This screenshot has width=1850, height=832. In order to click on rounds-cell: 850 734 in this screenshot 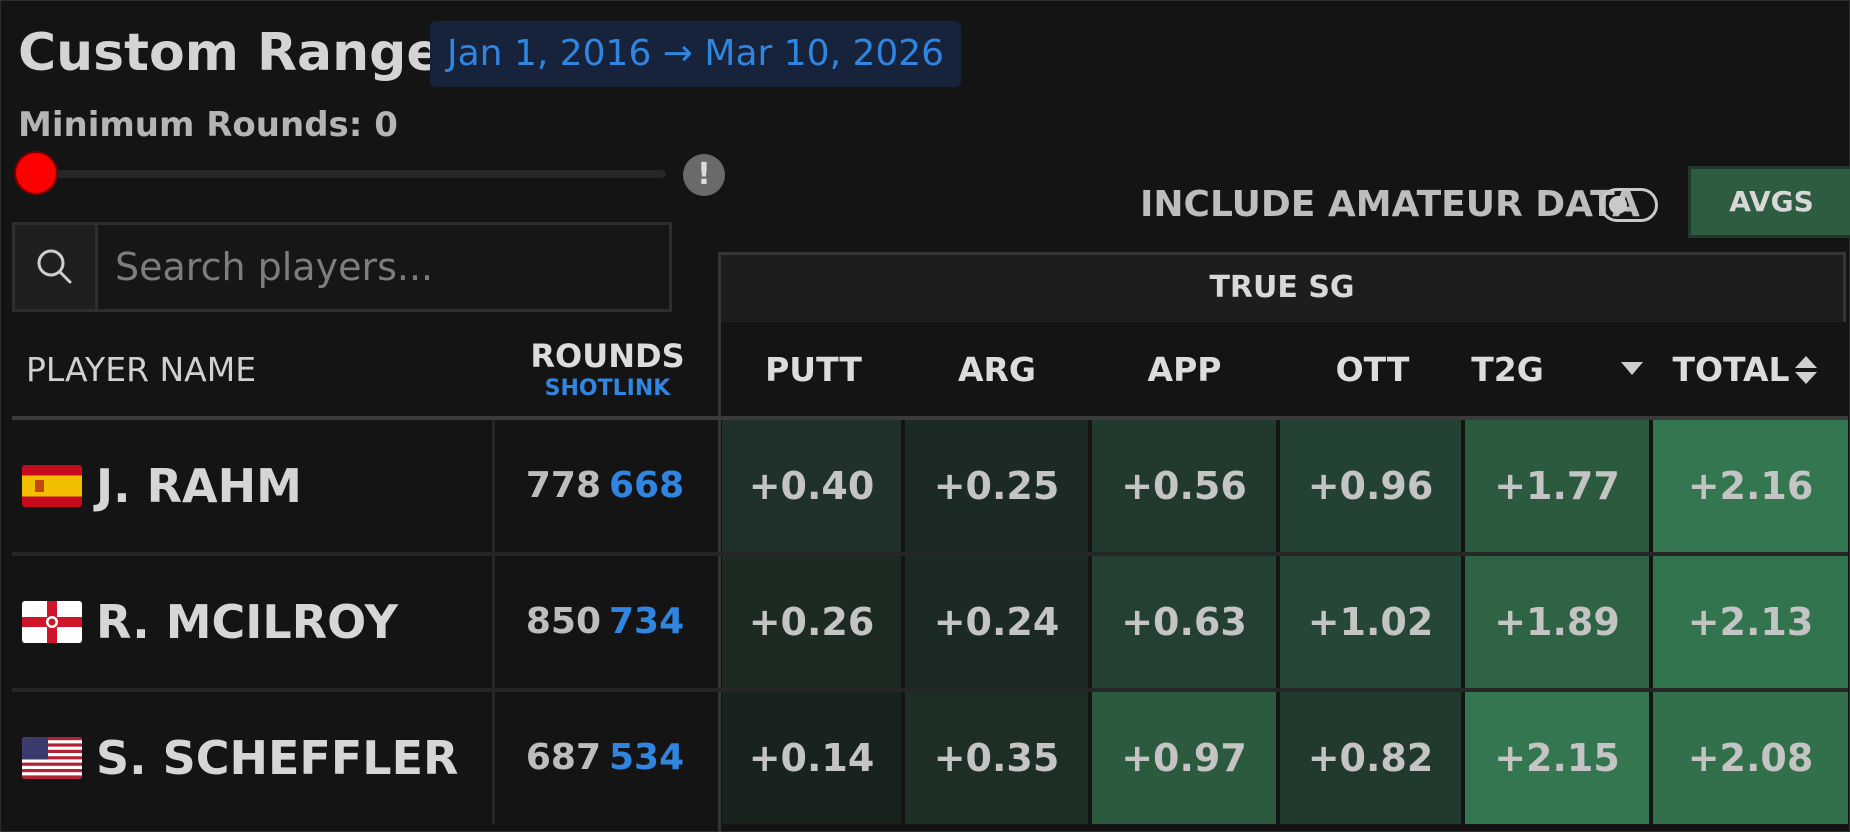, I will do `click(605, 622)`.